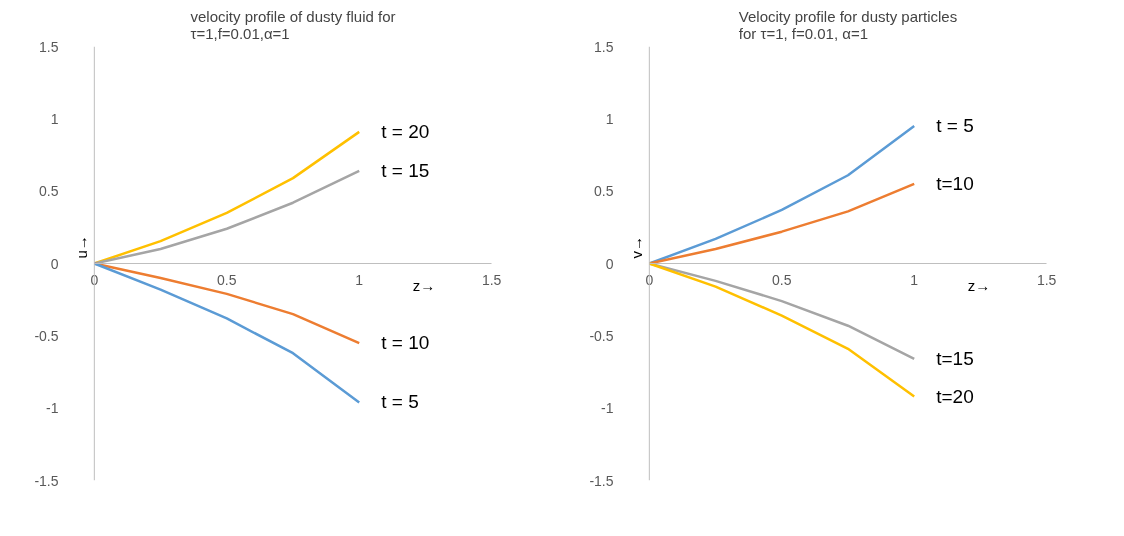 The width and height of the screenshot is (1124, 536). Describe the element at coordinates (82, 247) in the screenshot. I see `y-axis-title: u→` at that location.